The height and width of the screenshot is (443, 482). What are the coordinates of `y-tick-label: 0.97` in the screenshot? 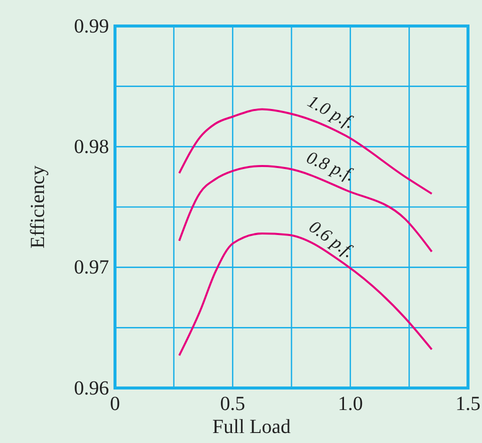 It's located at (91, 267).